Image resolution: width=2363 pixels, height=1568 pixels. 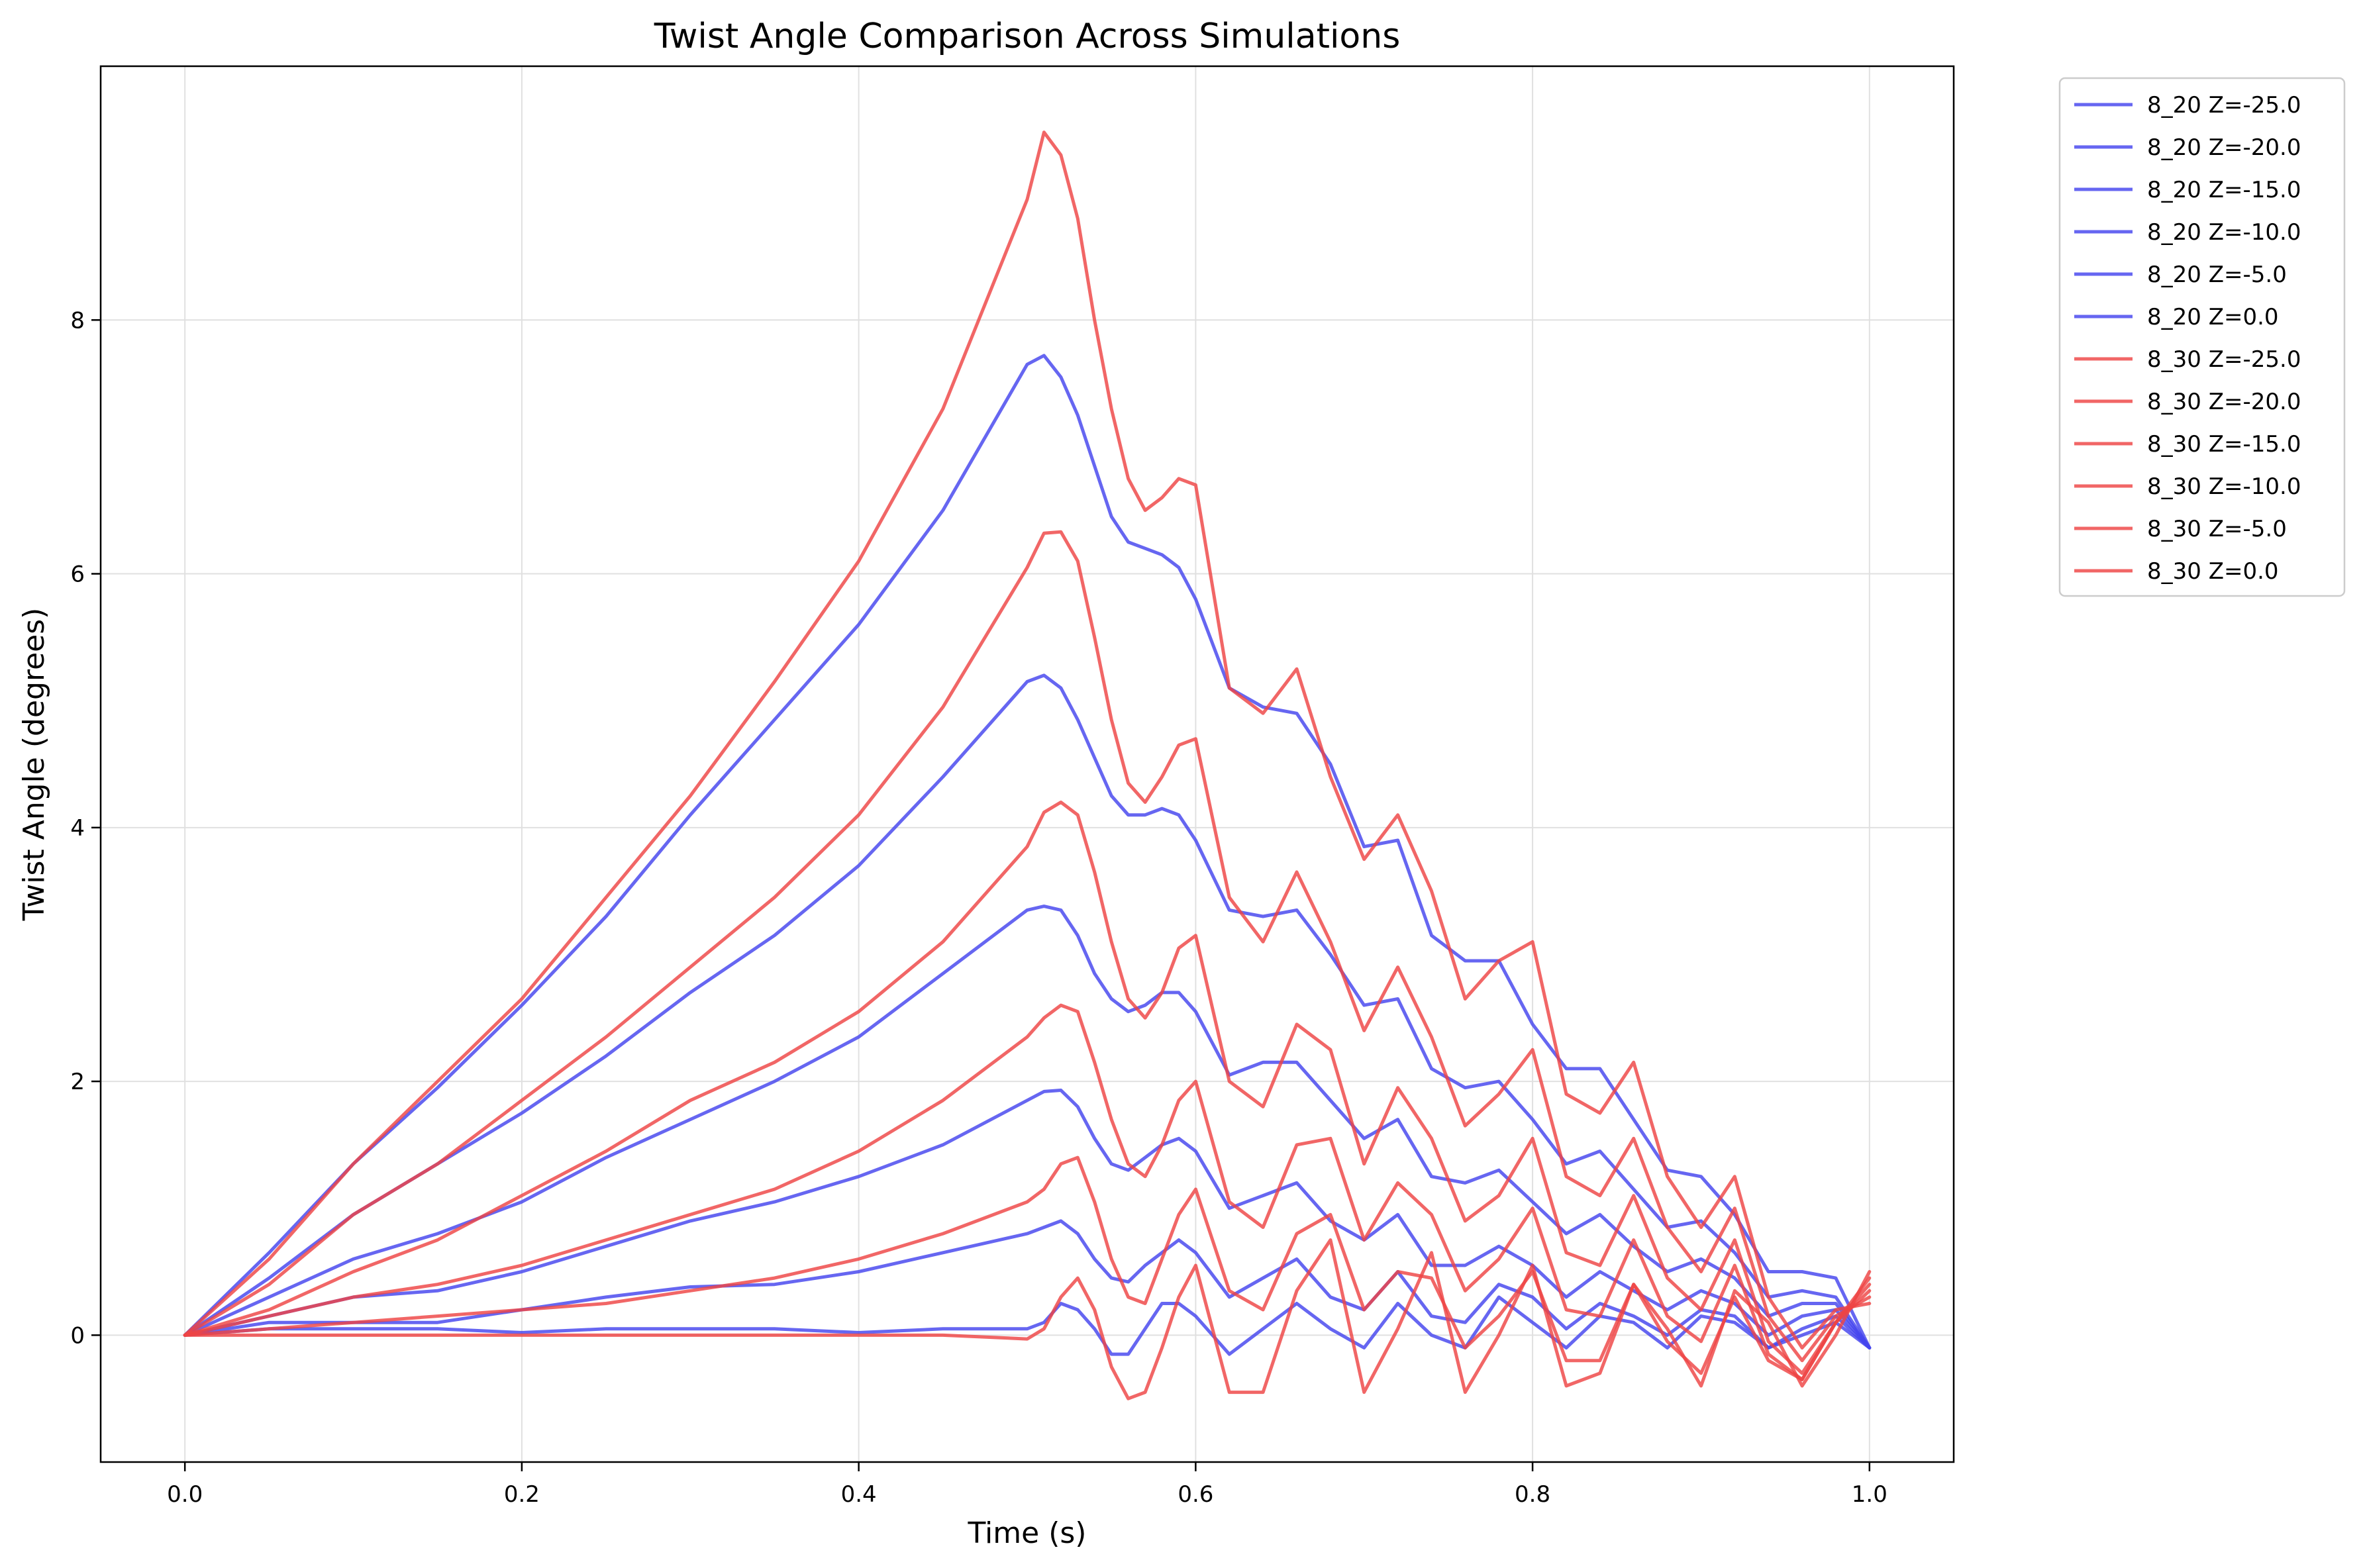 What do you see at coordinates (185, 1494) in the screenshot?
I see `x-tick-label: 0.0` at bounding box center [185, 1494].